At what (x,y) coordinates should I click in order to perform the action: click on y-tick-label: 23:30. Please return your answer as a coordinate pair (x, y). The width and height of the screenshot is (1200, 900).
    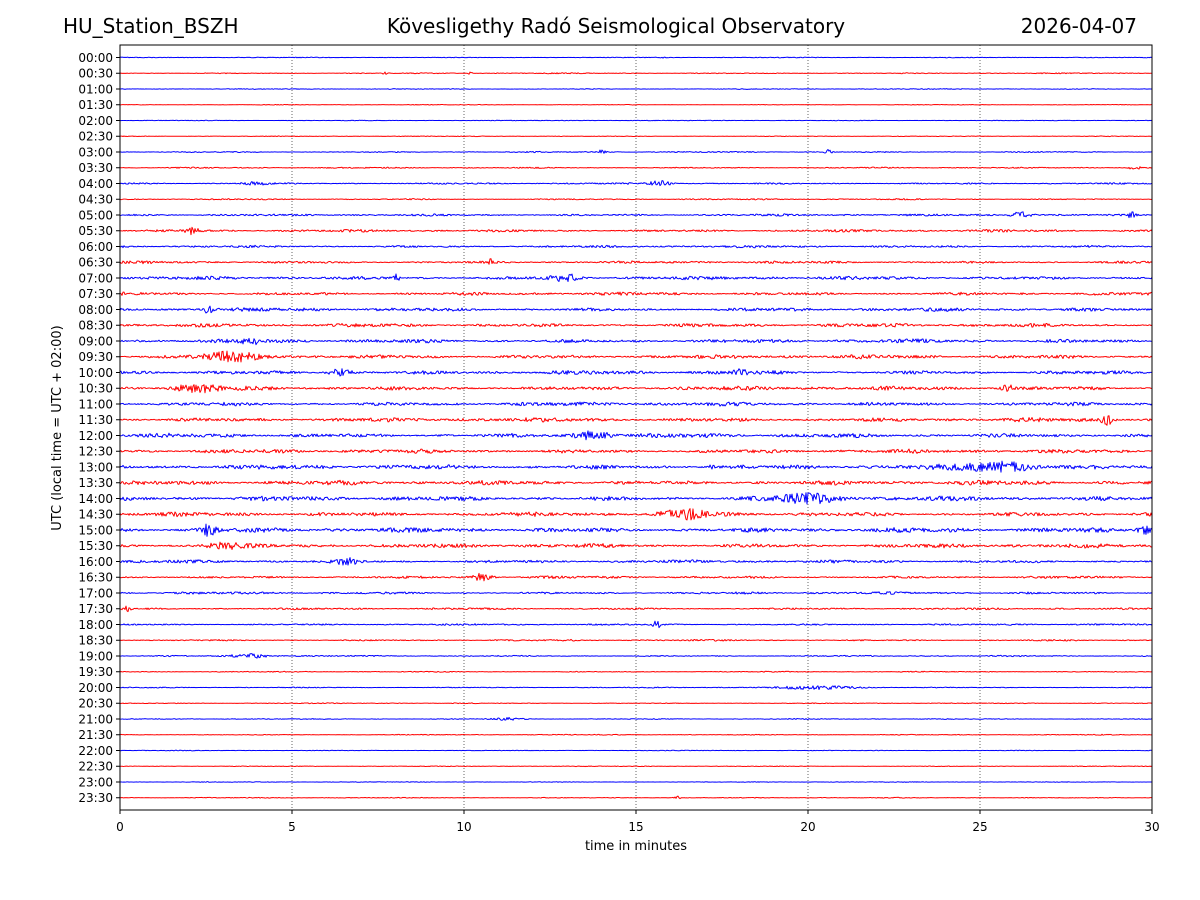
    Looking at the image, I should click on (95, 798).